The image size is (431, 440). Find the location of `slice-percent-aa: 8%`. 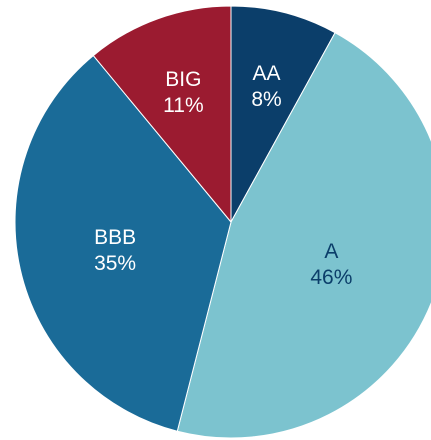

slice-percent-aa: 8% is located at coordinates (266, 99).